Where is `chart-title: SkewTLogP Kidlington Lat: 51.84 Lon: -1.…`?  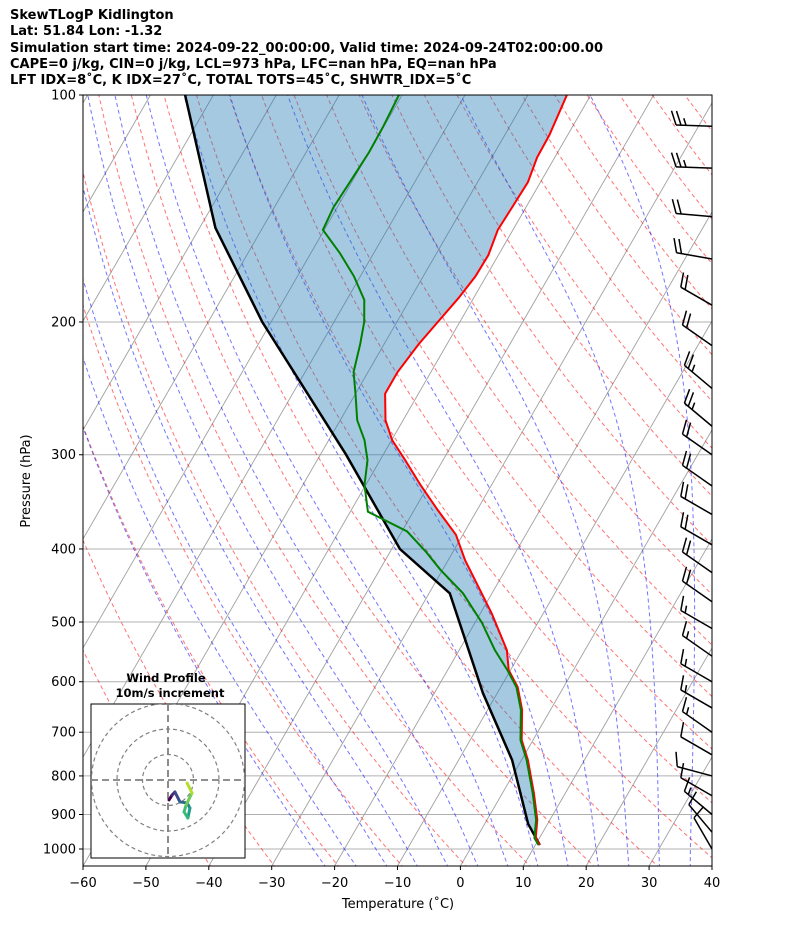 chart-title: SkewTLogP Kidlington Lat: 51.84 Lon: -1.… is located at coordinates (306, 48).